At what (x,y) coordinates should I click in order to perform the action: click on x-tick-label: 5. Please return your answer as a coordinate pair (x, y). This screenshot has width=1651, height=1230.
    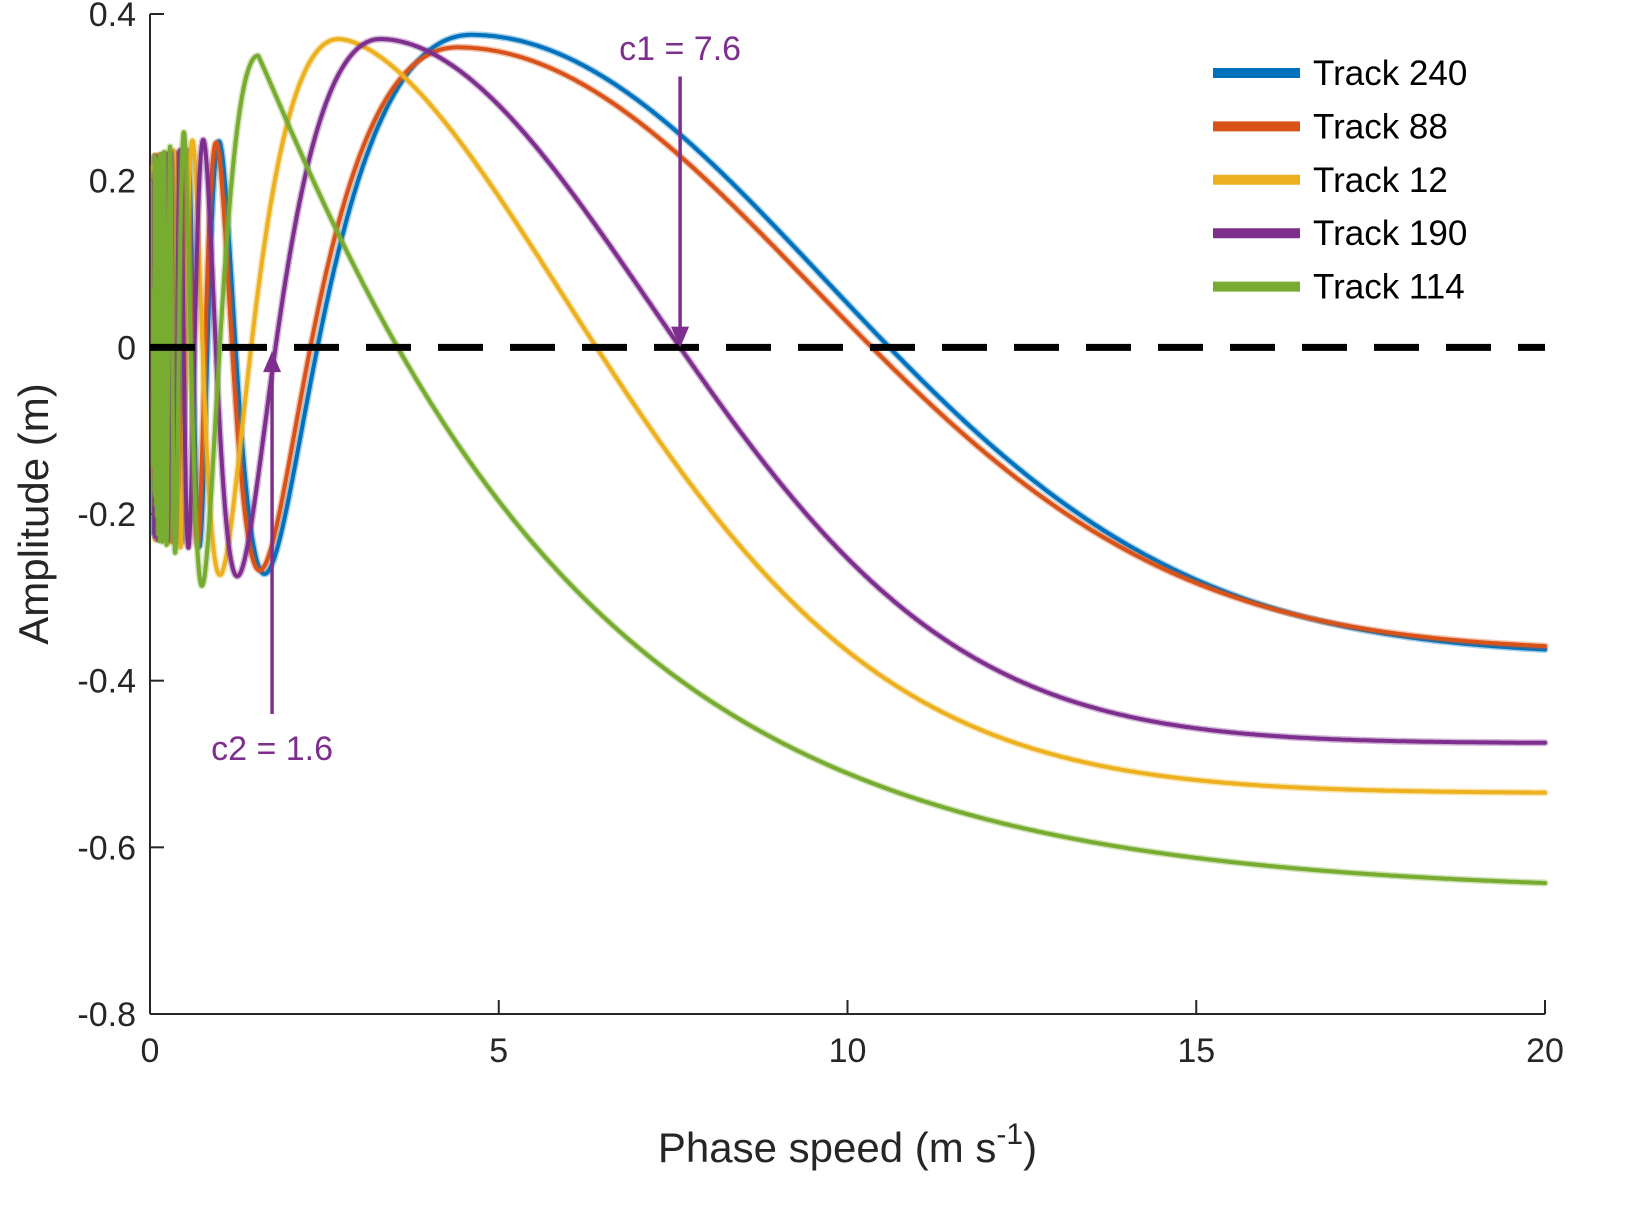
    Looking at the image, I should click on (498, 1051).